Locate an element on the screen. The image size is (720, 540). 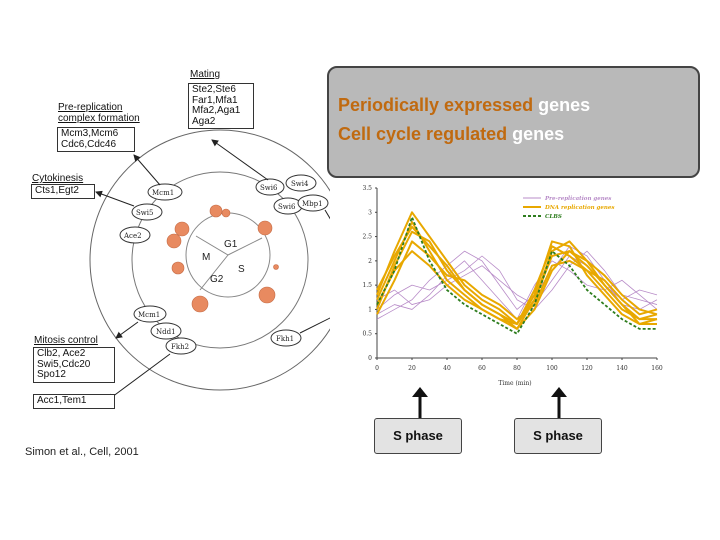
y-tick-label: 2.5 is located at coordinates (367, 237).